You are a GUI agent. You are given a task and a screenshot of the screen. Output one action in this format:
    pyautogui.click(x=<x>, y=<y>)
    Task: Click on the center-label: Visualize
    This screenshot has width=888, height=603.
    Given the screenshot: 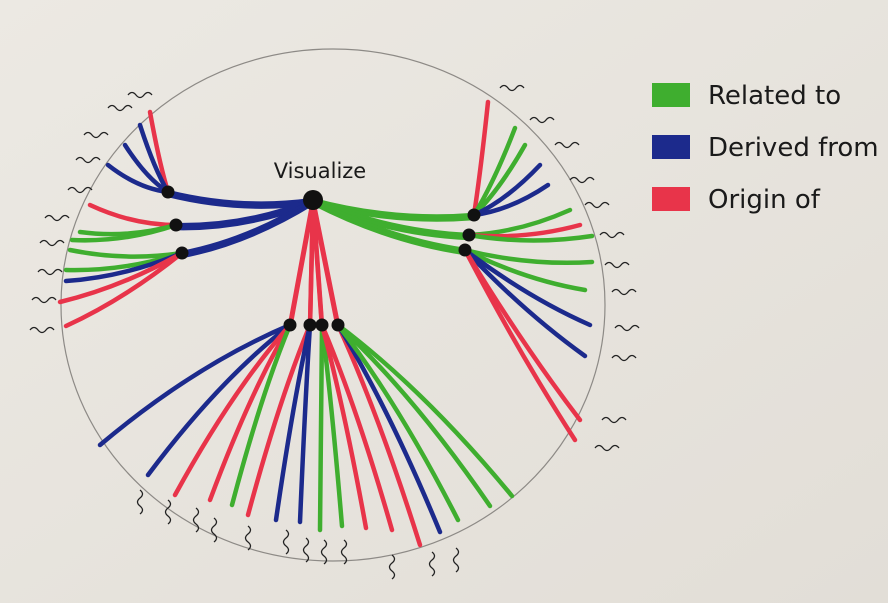 What is the action you would take?
    pyautogui.click(x=320, y=171)
    